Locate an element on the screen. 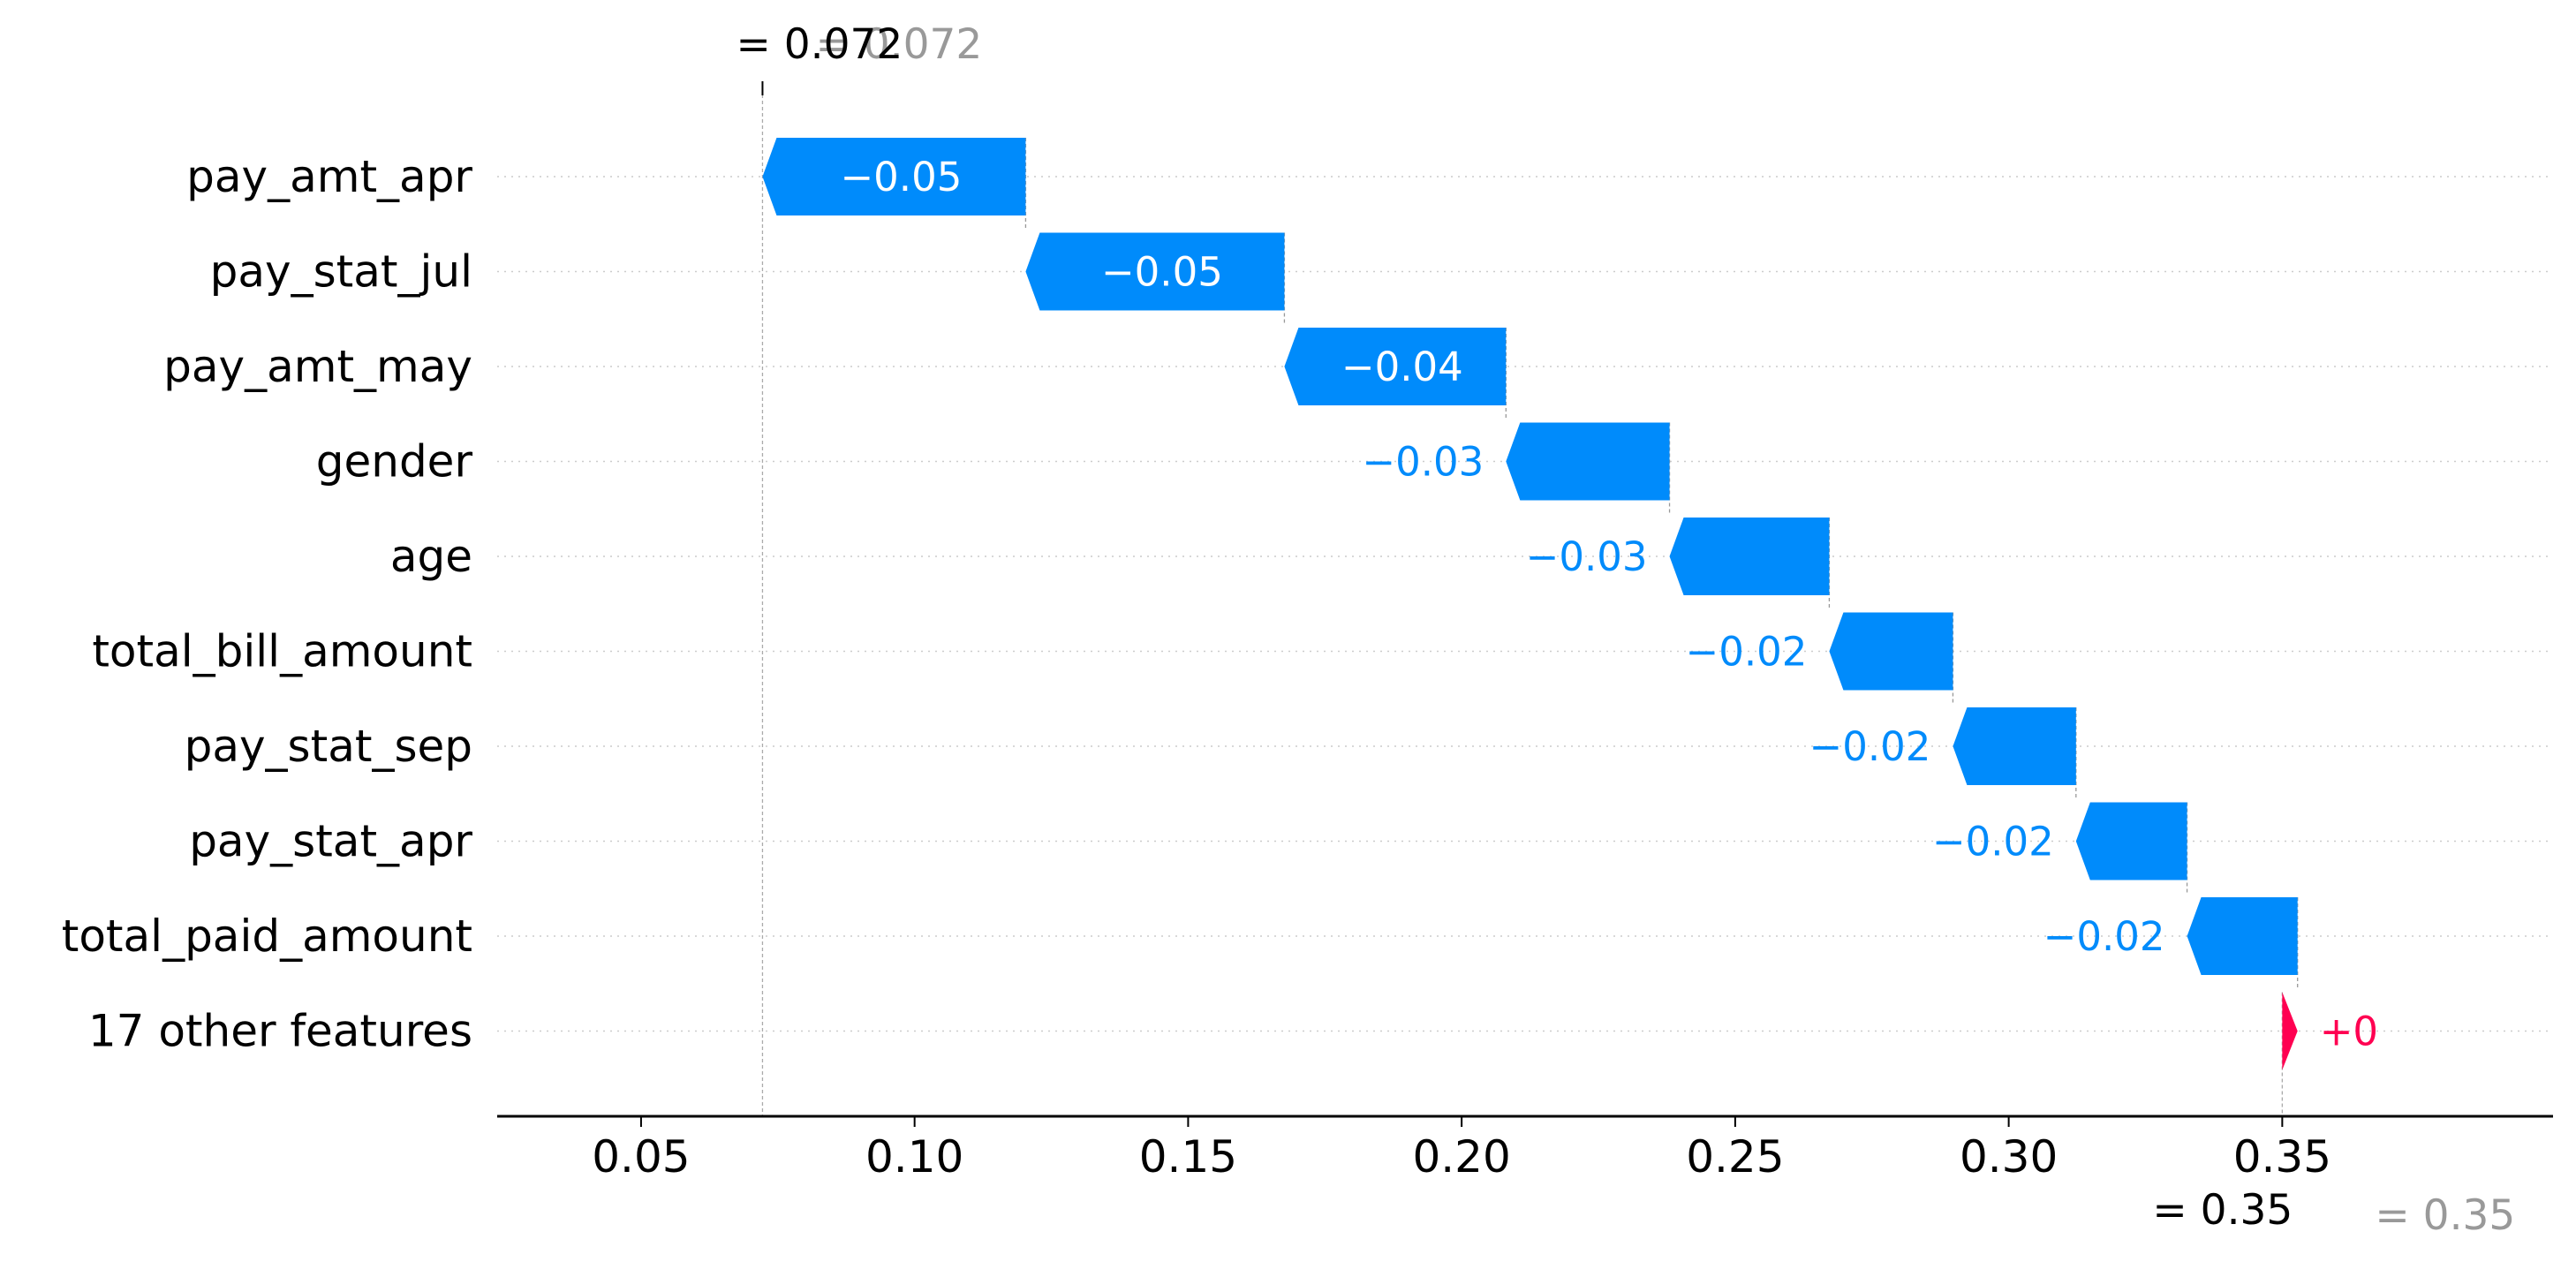  feature-label: pay_stat_jul is located at coordinates (341, 272).